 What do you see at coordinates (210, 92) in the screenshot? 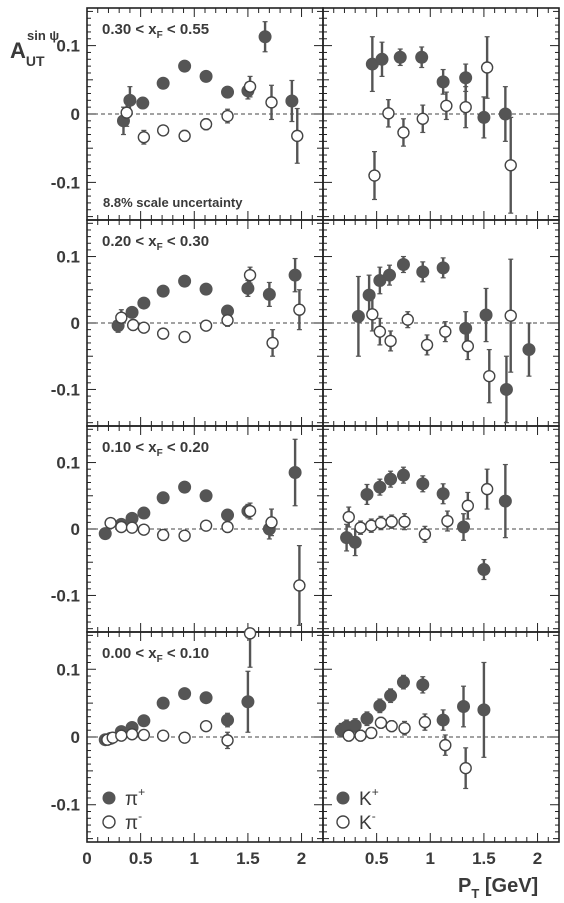
I see `series-group-r0-c0` at bounding box center [210, 92].